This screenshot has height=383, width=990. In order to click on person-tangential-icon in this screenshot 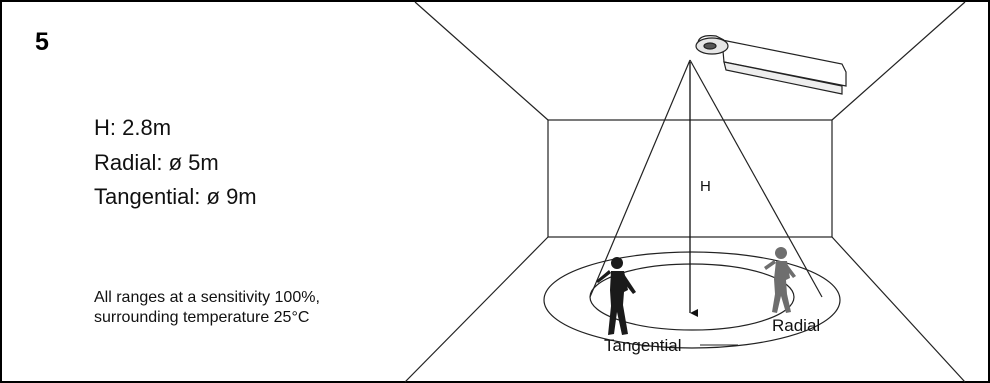, I will do `click(616, 296)`.